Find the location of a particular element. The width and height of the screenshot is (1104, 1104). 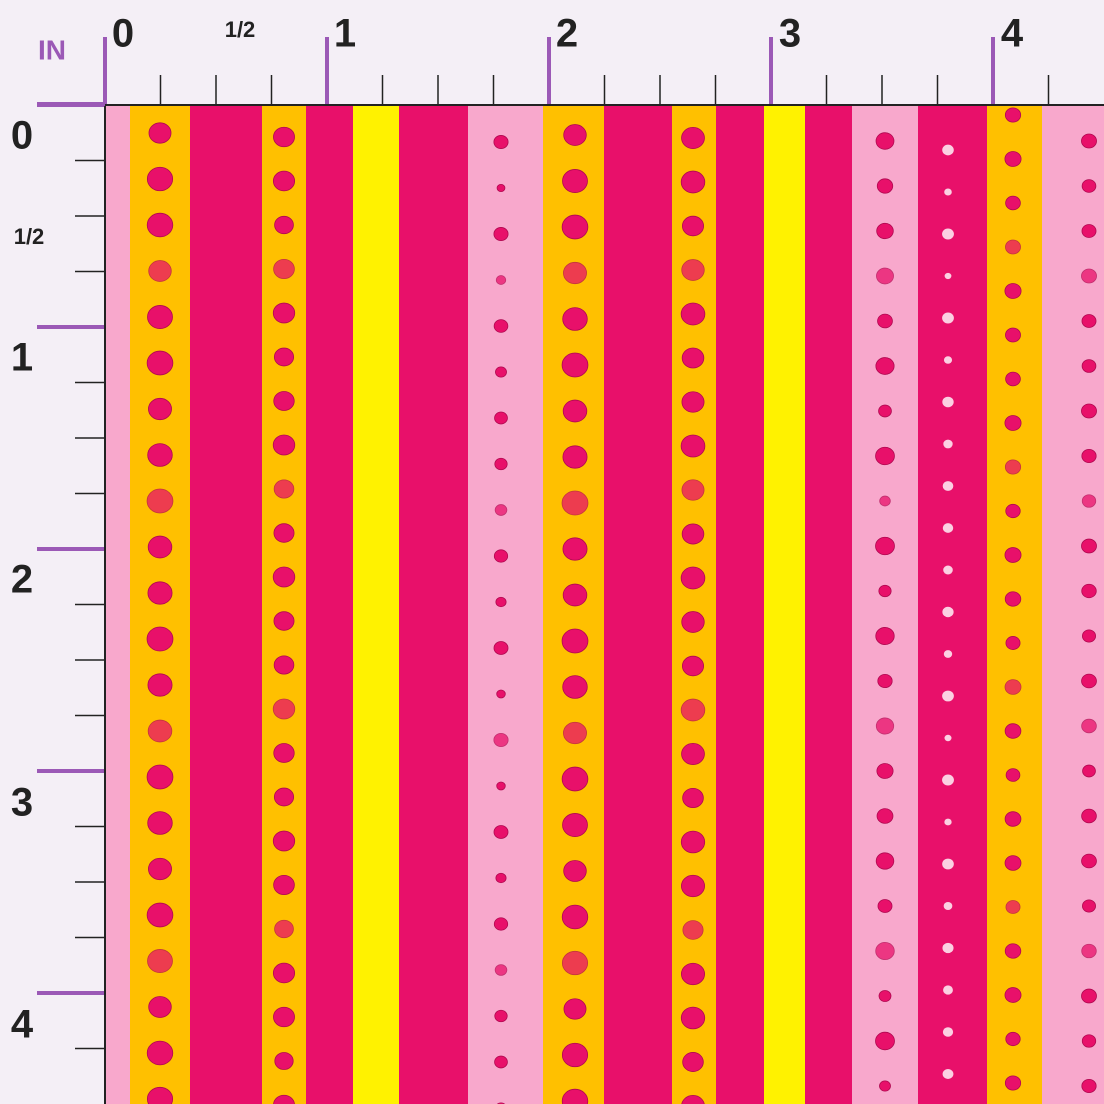

top-label: 1 is located at coordinates (345, 34).